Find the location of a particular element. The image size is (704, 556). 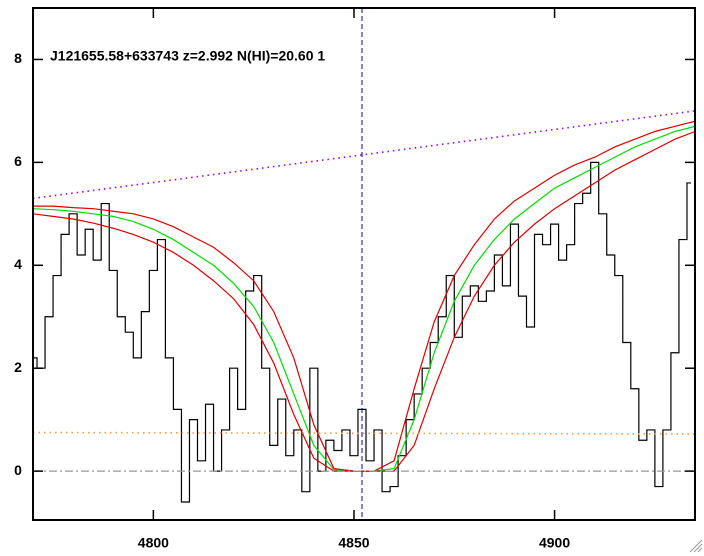

series-error is located at coordinates (364, 433).